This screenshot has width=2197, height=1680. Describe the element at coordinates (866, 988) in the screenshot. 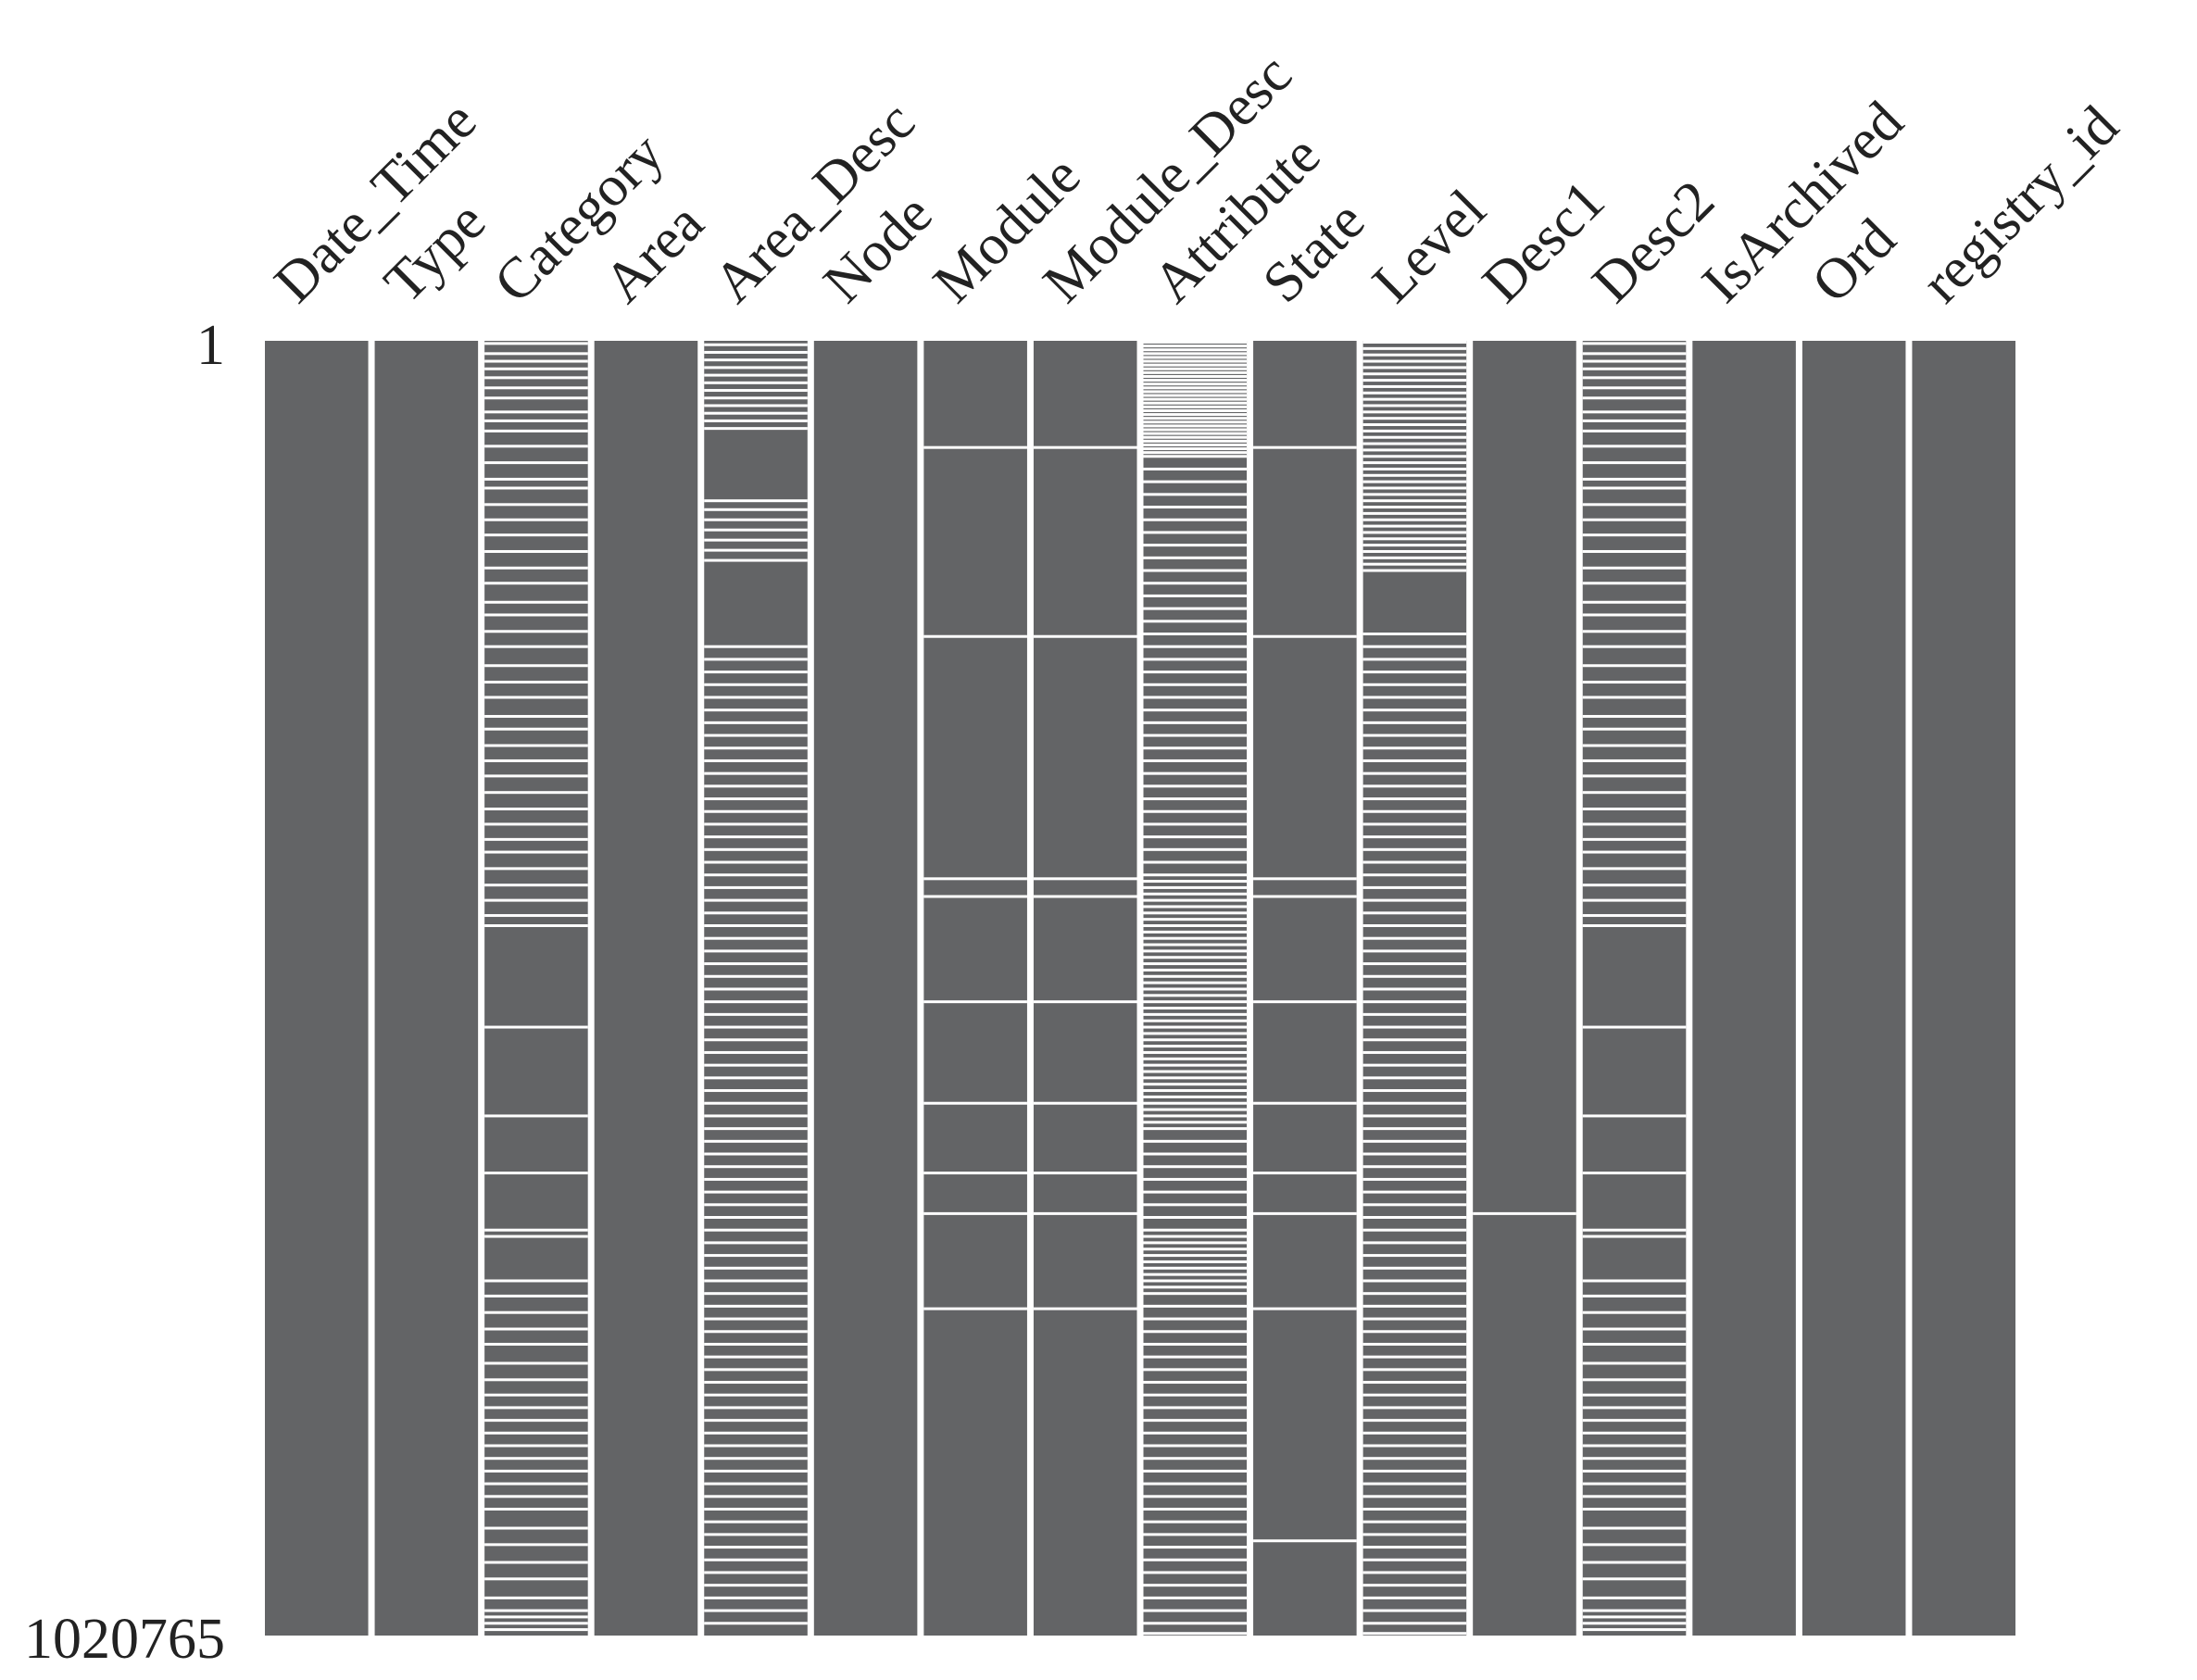

I see `column-bar-node` at that location.